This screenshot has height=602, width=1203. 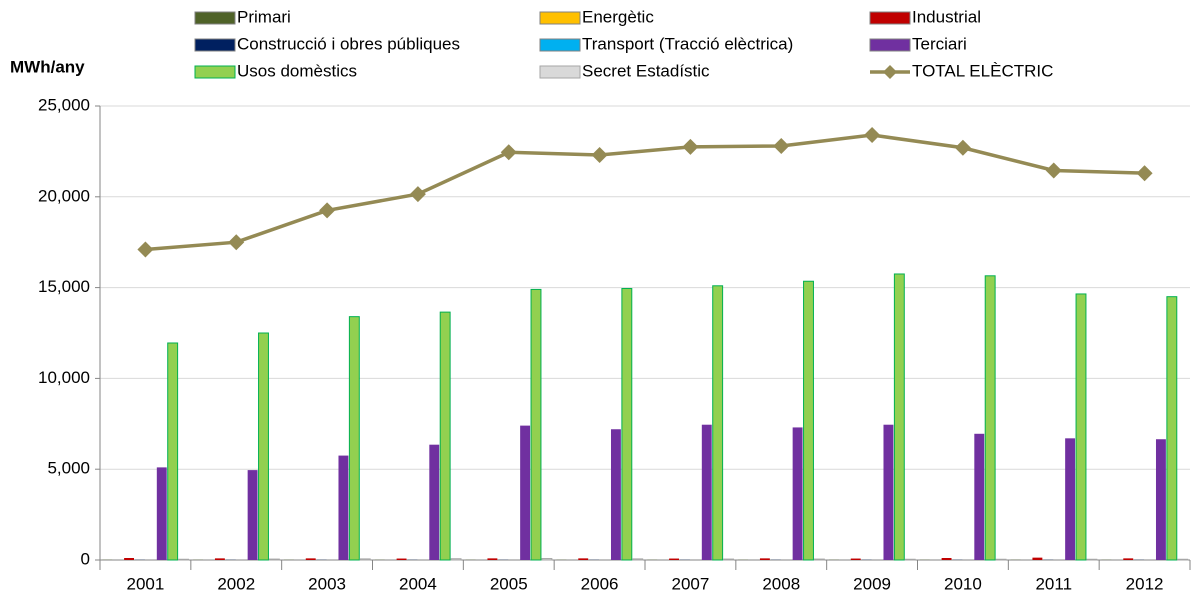 What do you see at coordinates (348, 43) in the screenshot?
I see `legend-label: Construcció i obres públiques` at bounding box center [348, 43].